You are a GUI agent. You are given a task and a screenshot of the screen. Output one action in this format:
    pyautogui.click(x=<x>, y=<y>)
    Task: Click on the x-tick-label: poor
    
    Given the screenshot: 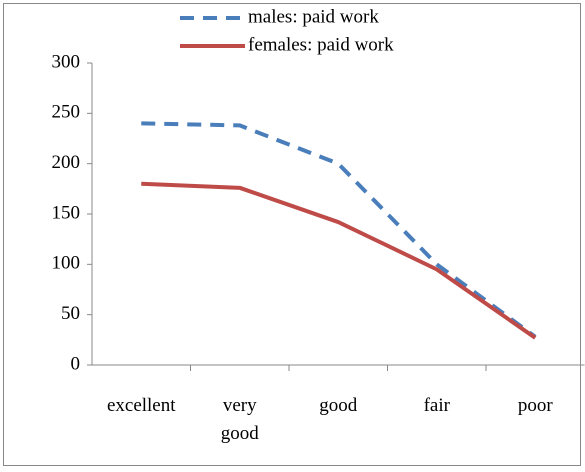 What is the action you would take?
    pyautogui.click(x=535, y=405)
    